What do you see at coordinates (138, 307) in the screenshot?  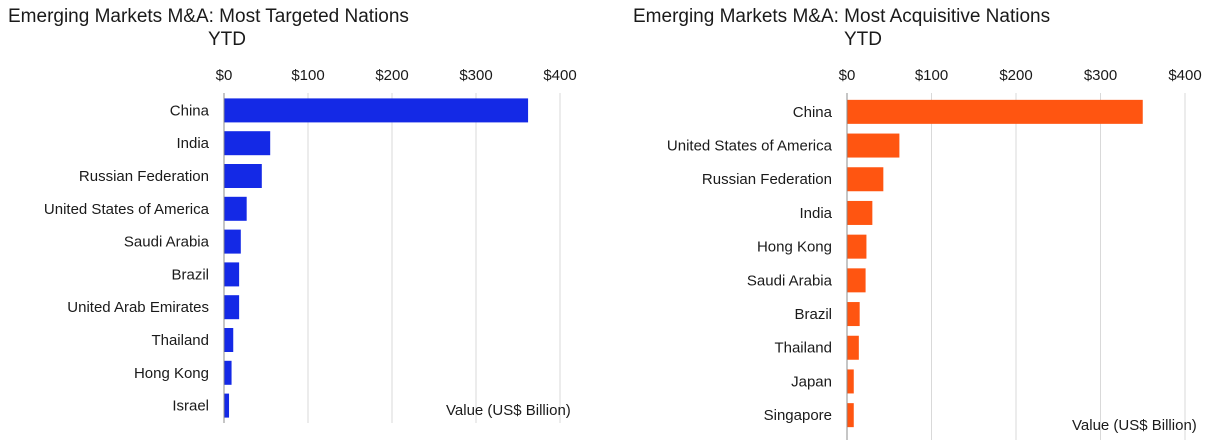 I see `category-label: United Arab Emirates` at bounding box center [138, 307].